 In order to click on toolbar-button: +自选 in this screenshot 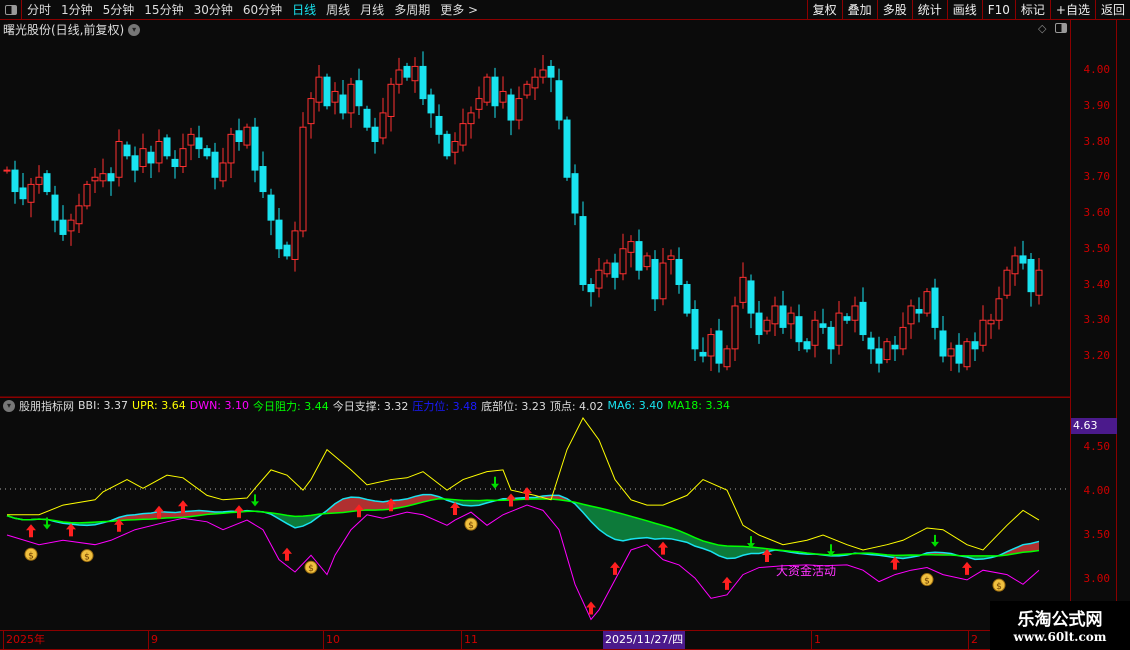, I will do `click(1072, 10)`.